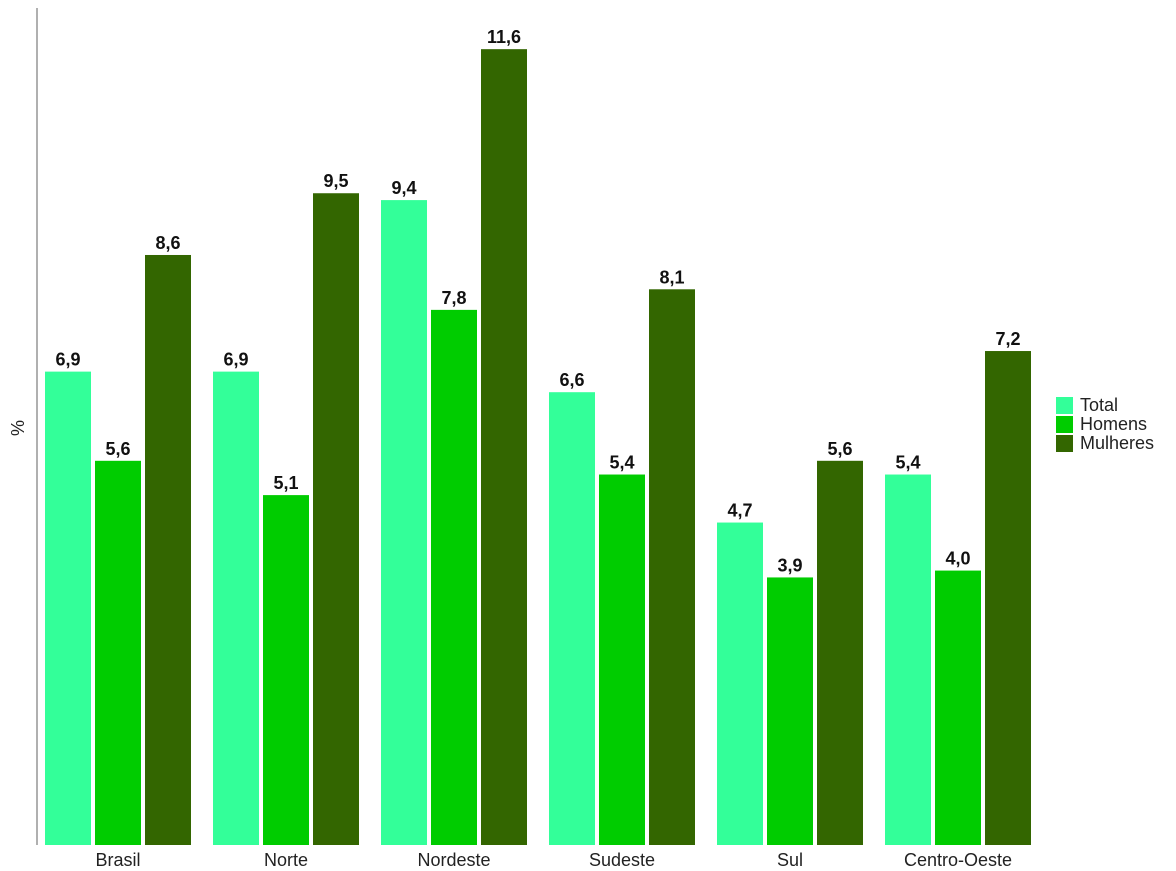 The height and width of the screenshot is (871, 1176). I want to click on legend: Total Homens Mulheres, so click(1105, 424).